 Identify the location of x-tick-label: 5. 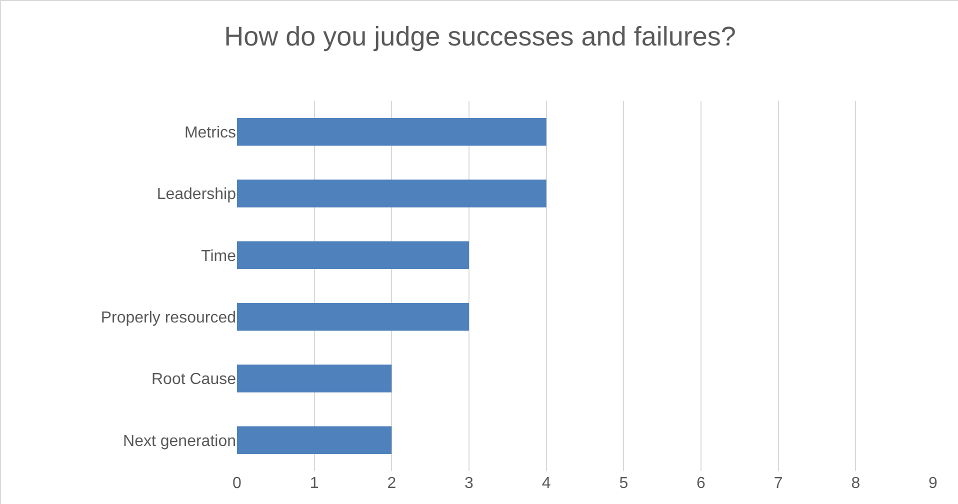
(623, 483).